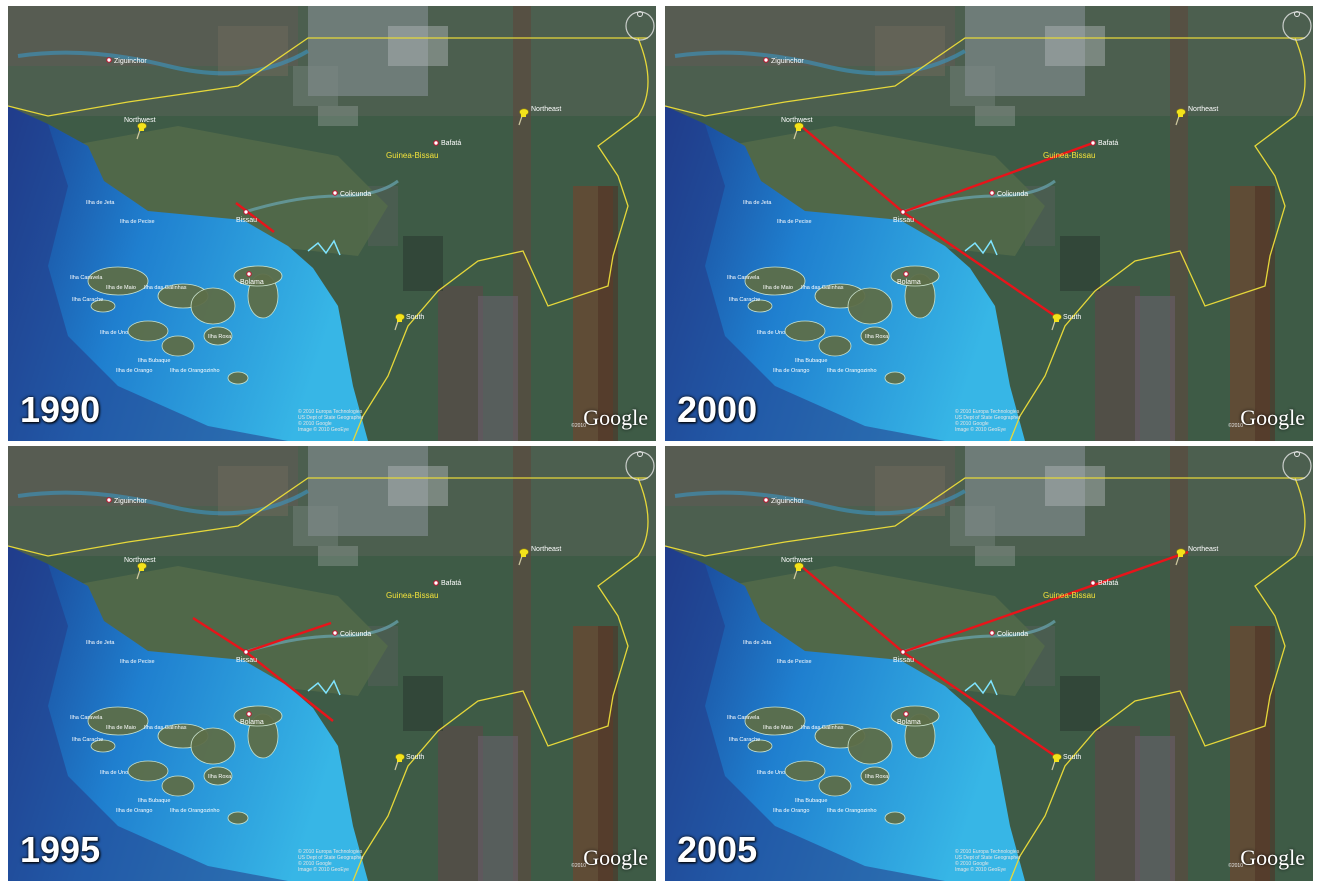 The height and width of the screenshot is (885, 1319). What do you see at coordinates (228, 191) in the screenshot?
I see `coastal-land` at bounding box center [228, 191].